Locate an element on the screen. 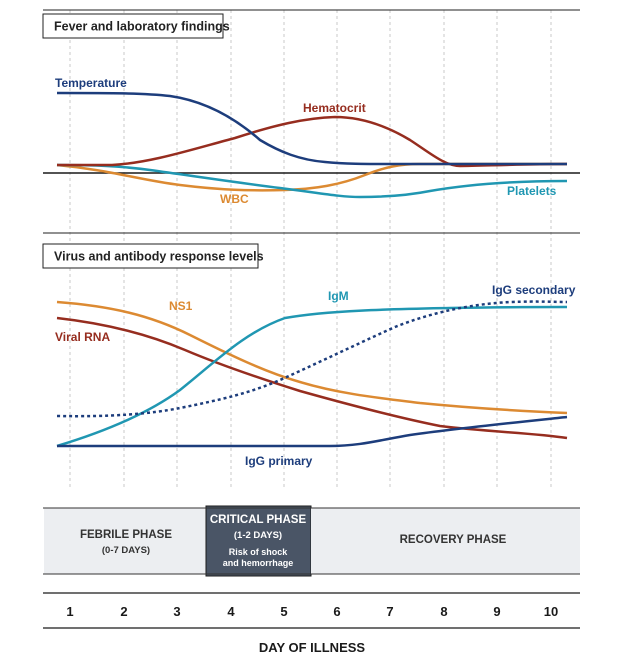 Image resolution: width=624 pixels, height=668 pixels. temperature-label: Temperature is located at coordinates (91, 83).